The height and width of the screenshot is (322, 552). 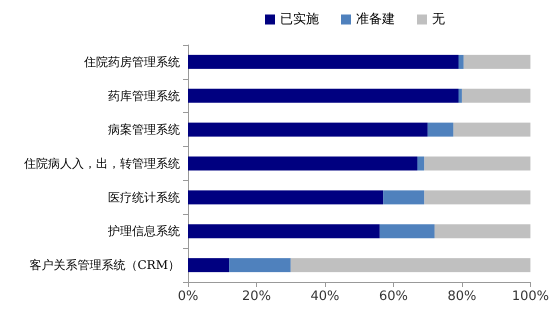 I want to click on x-tick-label: 0%, so click(x=188, y=296).